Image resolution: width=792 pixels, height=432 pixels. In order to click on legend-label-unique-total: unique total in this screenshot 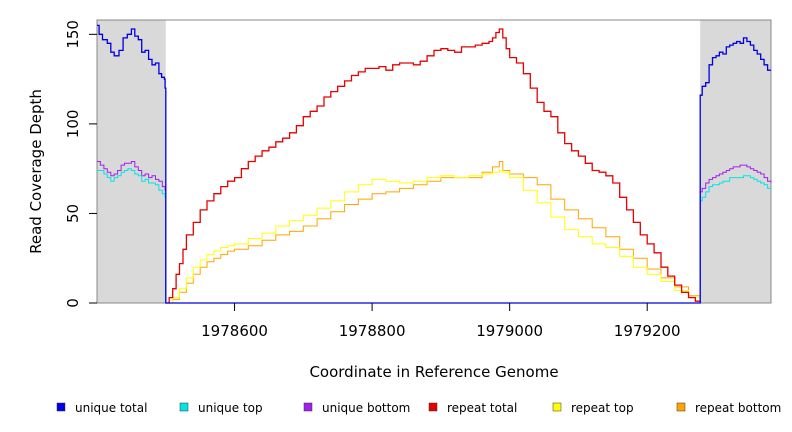, I will do `click(111, 408)`.